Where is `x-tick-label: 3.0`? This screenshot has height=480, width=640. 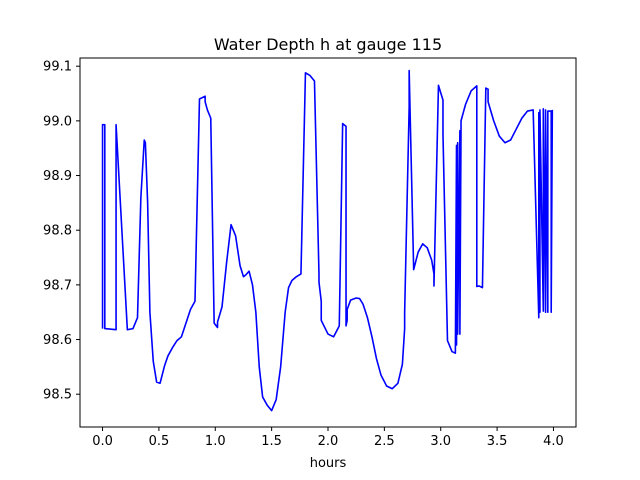
x-tick-label: 3.0 is located at coordinates (440, 441).